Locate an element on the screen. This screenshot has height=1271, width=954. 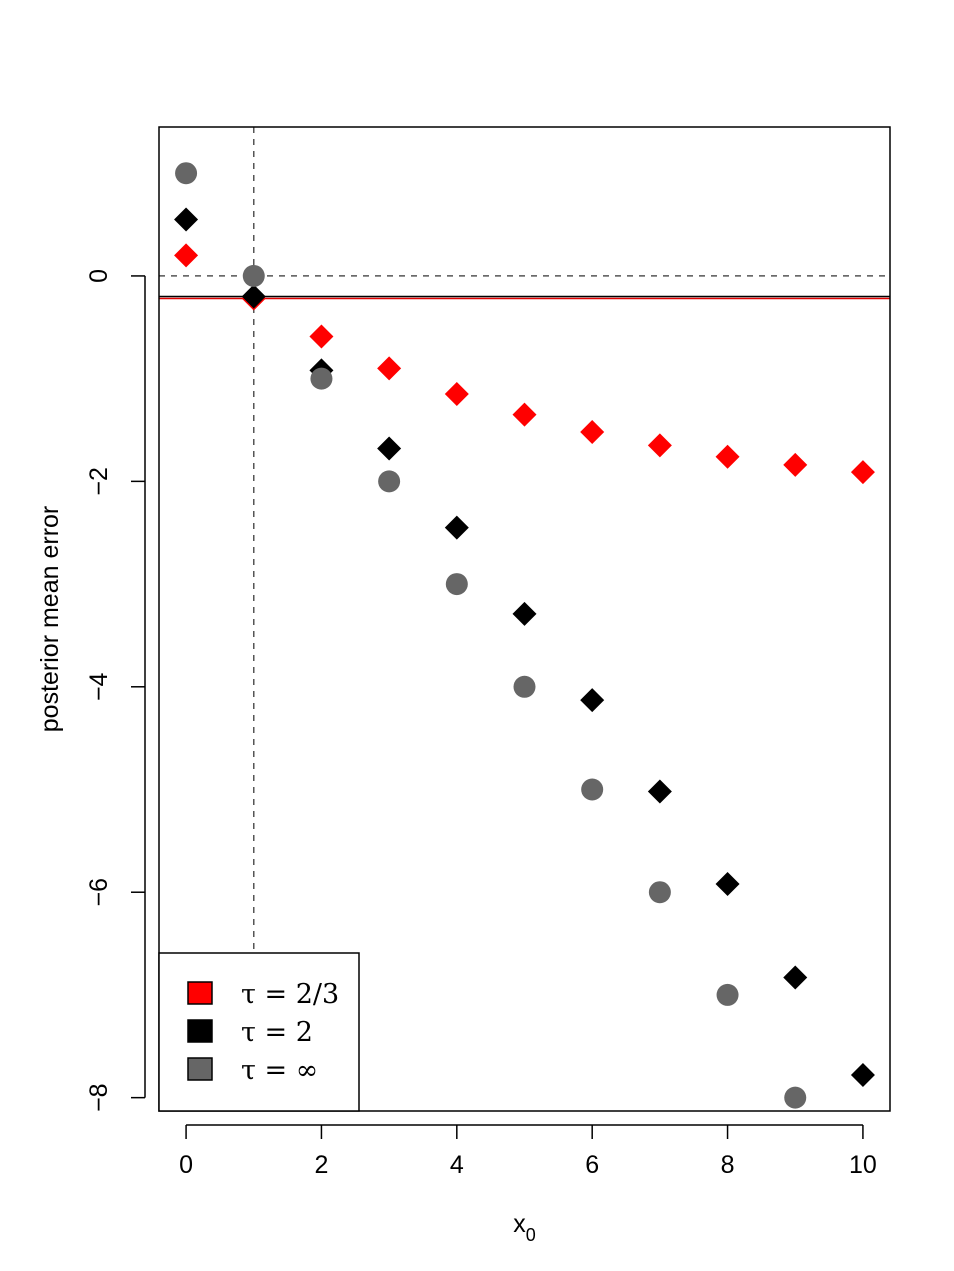
y-axis: 0 −2 −4 −6 −8 is located at coordinates (115, 690).